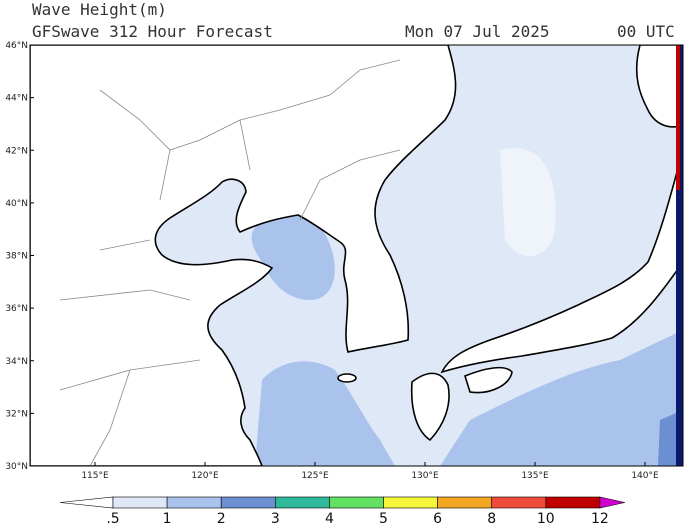 This screenshot has height=525, width=700. Describe the element at coordinates (16, 204) in the screenshot. I see `lat-label: 40°N` at that location.